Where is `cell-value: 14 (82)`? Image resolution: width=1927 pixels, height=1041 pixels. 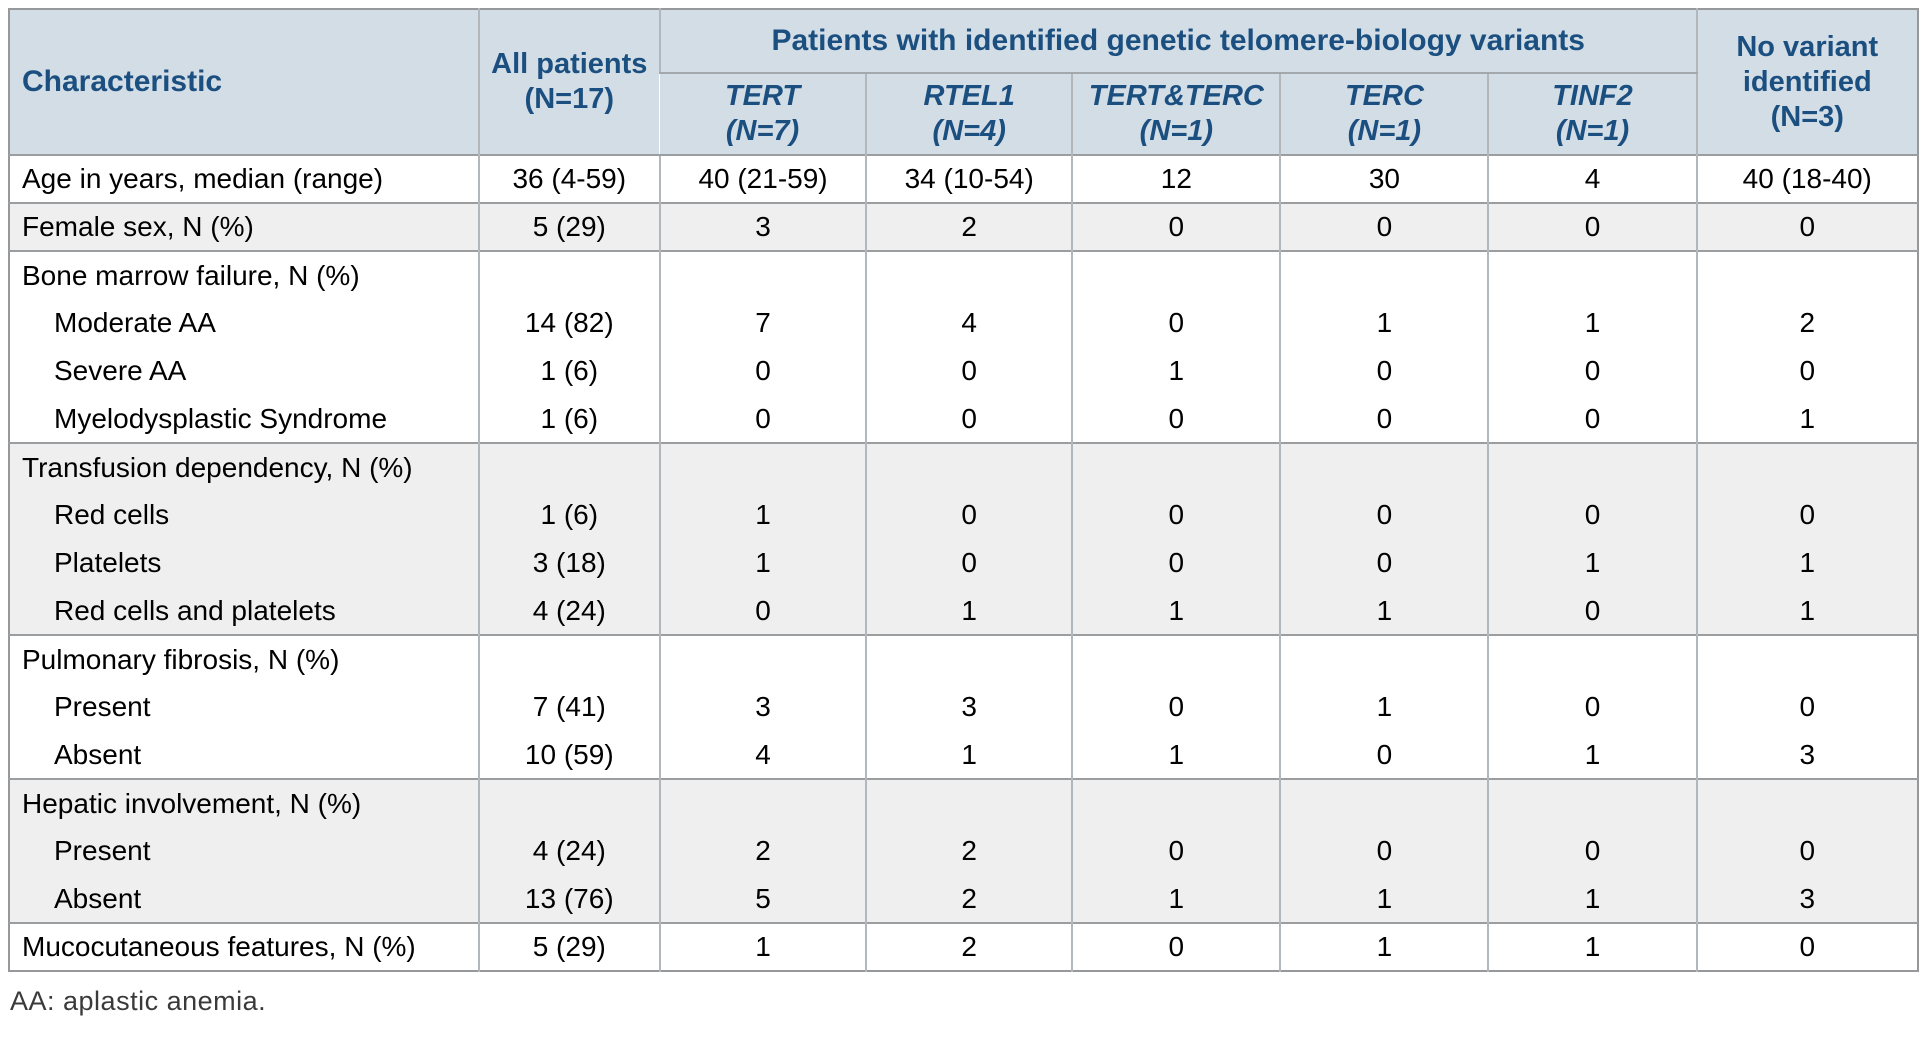 cell-value: 14 (82) is located at coordinates (568, 323).